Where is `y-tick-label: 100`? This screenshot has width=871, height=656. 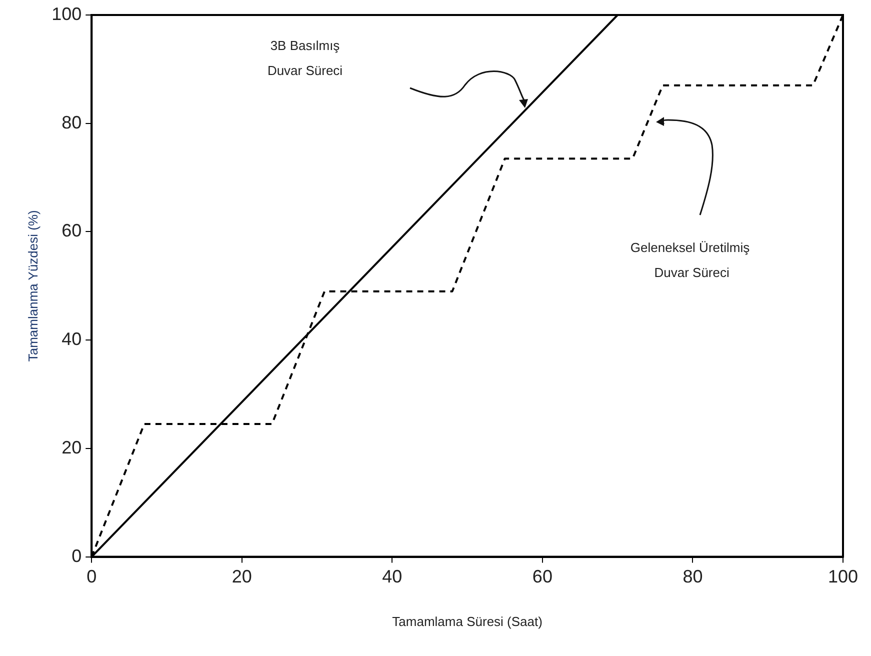
y-tick-label: 100 is located at coordinates (67, 14).